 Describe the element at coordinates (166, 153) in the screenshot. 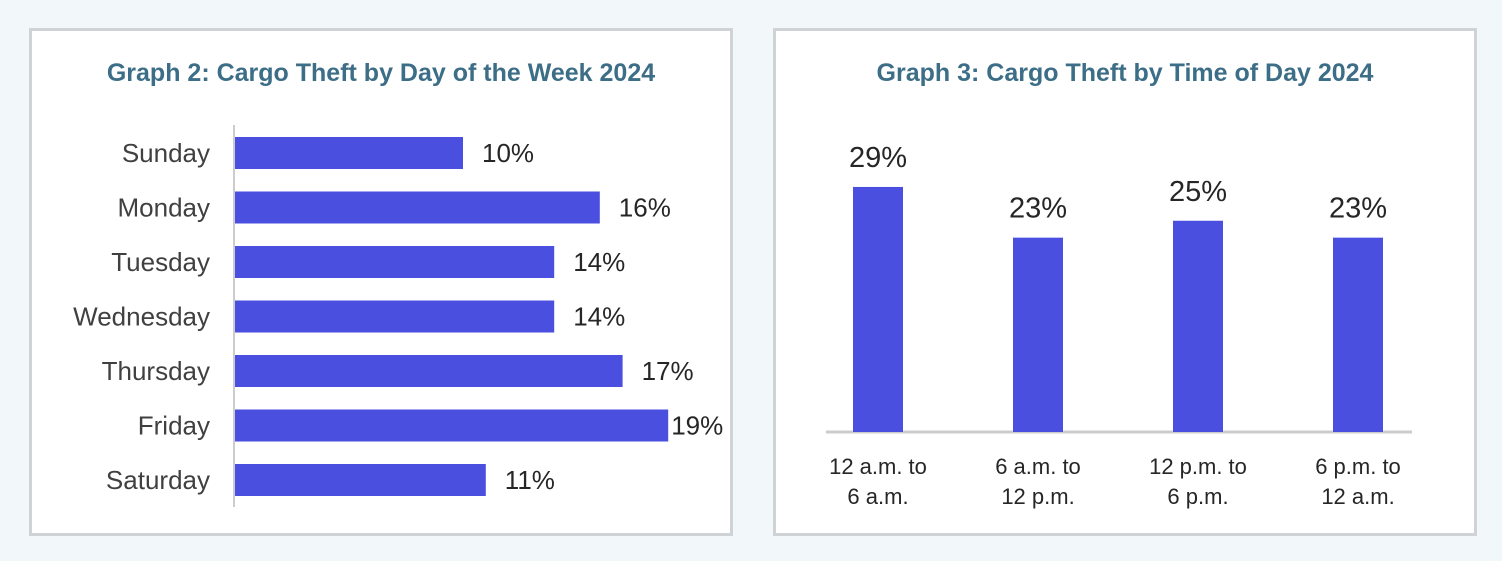

I see `category-label: Sunday` at that location.